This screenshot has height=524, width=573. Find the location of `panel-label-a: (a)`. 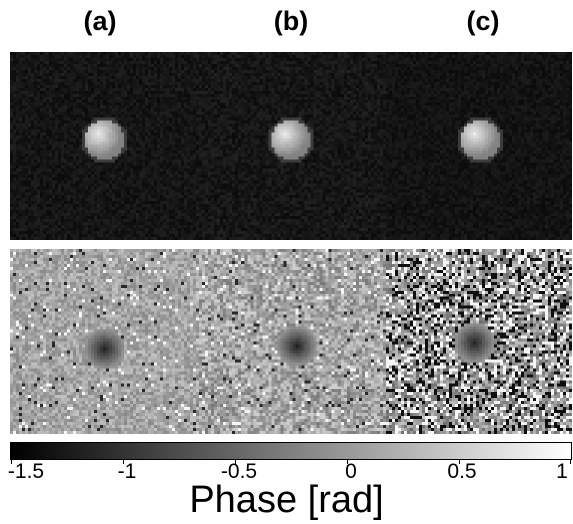

panel-label-a: (a) is located at coordinates (100, 21).